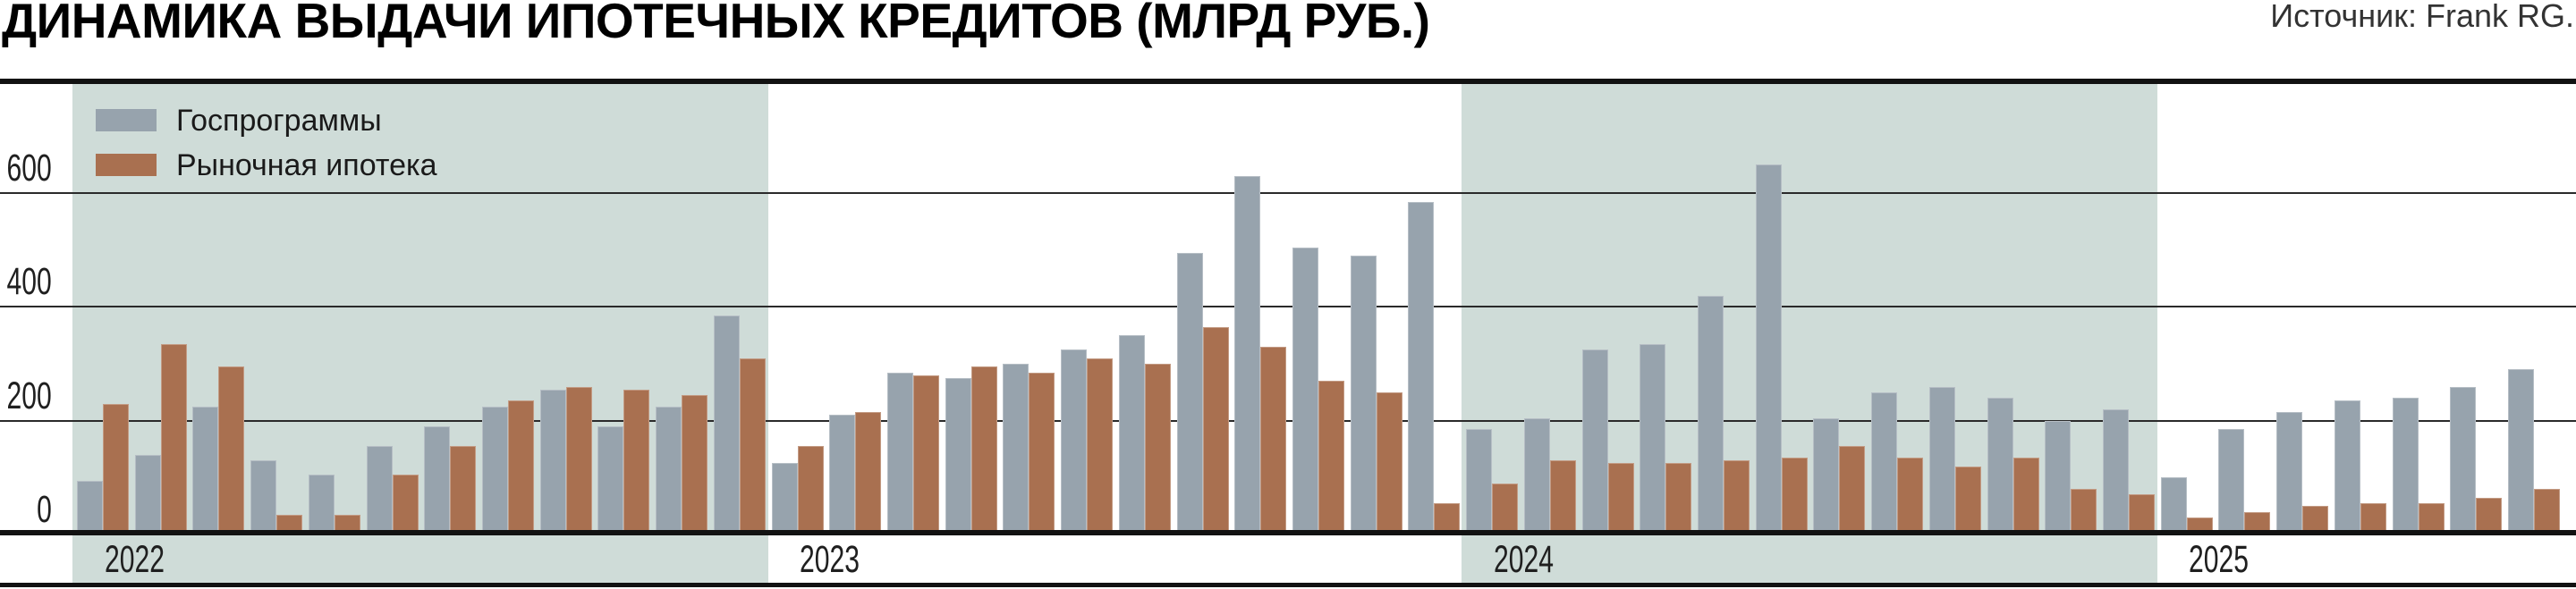 Image resolution: width=2576 pixels, height=589 pixels. What do you see at coordinates (2422, 17) in the screenshot?
I see `source-label: Источник: Frank RG.` at bounding box center [2422, 17].